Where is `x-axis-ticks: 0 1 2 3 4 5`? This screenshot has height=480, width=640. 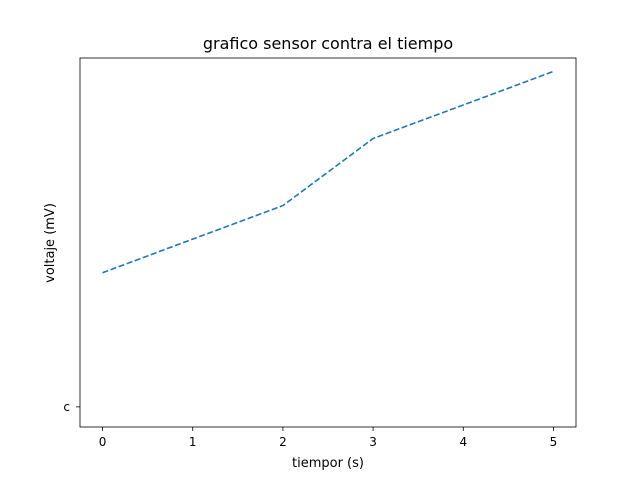 x-axis-ticks: 0 1 2 3 4 5 is located at coordinates (328, 438).